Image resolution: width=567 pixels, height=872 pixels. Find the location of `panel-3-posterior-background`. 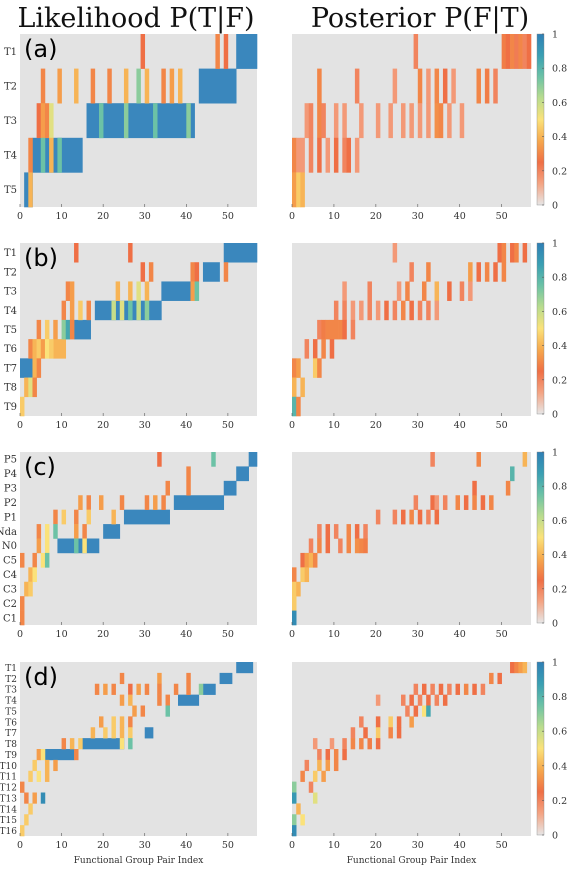

panel-3-posterior-background is located at coordinates (411, 538).